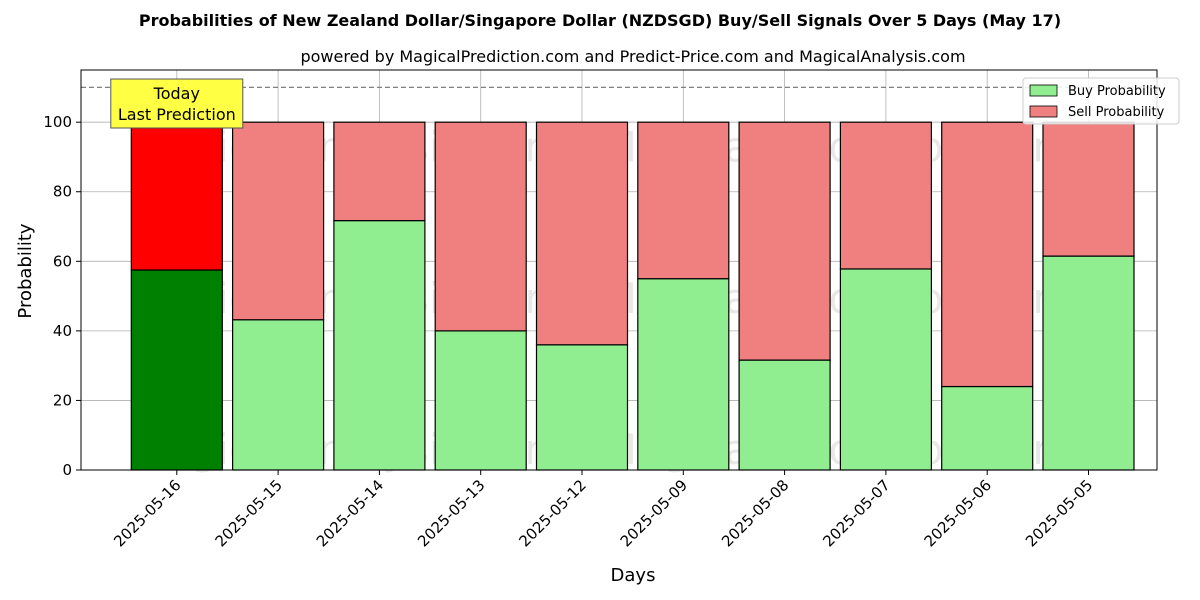  What do you see at coordinates (350, 513) in the screenshot?
I see `x-tick-label: 2025-05-14` at bounding box center [350, 513].